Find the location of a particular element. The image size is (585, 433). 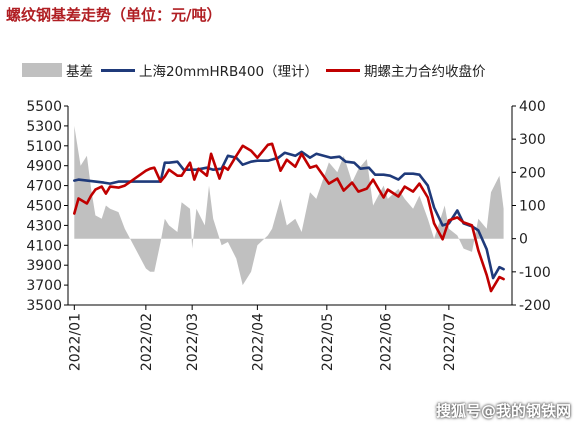

legend-swatch-futures is located at coordinates (343, 70).